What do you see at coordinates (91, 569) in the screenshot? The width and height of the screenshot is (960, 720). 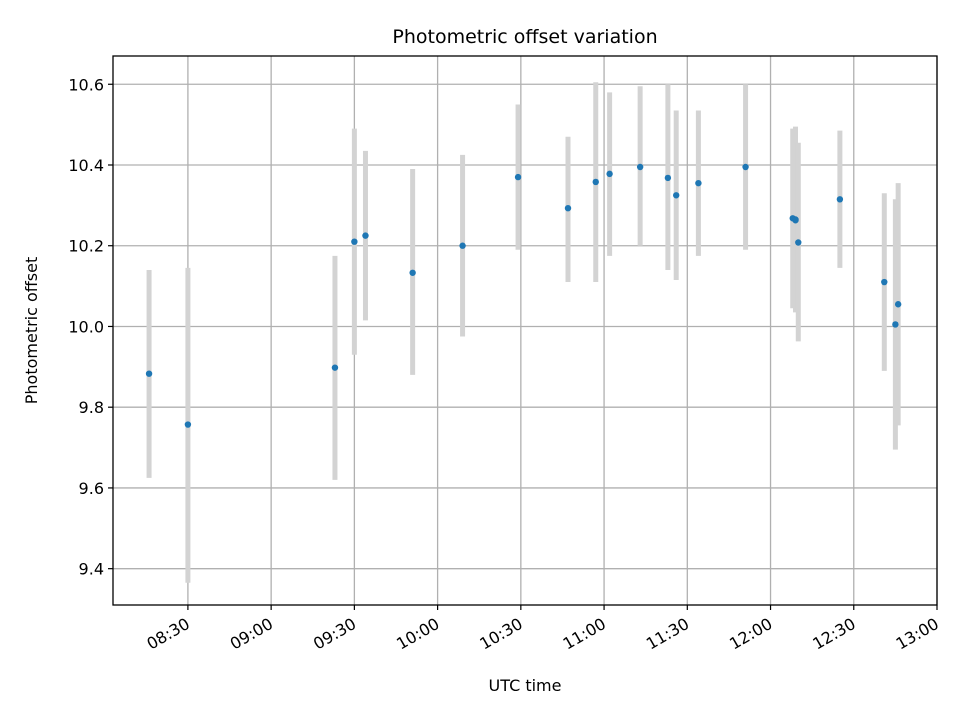 I see `y-tick-label: 9.4` at bounding box center [91, 569].